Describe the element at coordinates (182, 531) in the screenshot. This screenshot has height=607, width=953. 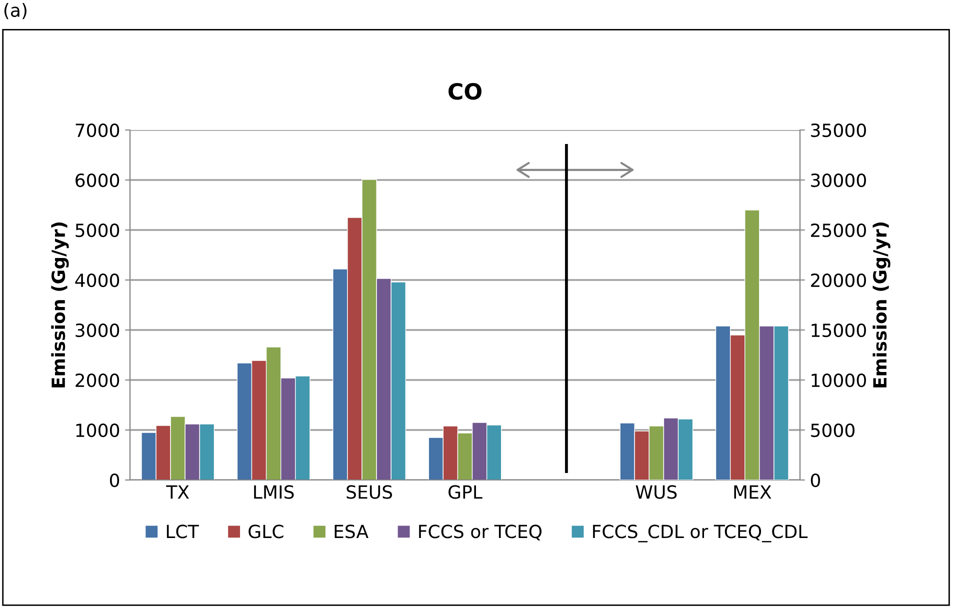
I see `legend-label: LCT` at that location.